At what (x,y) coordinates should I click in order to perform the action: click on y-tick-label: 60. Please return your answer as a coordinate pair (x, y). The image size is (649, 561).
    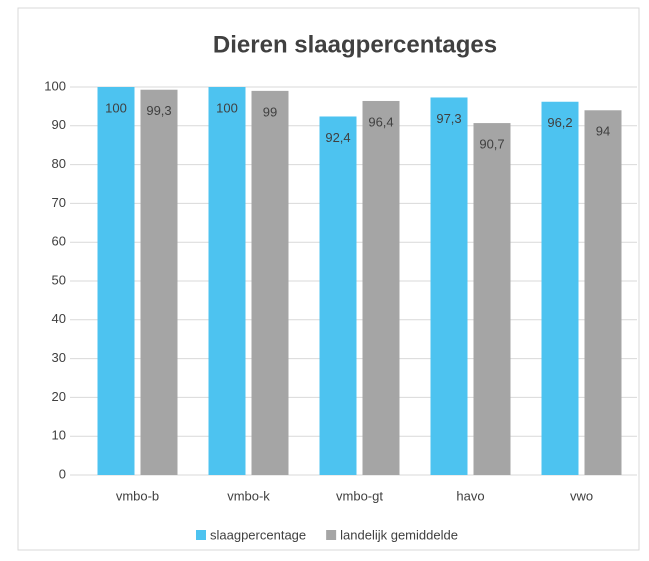
    Looking at the image, I should click on (59, 241).